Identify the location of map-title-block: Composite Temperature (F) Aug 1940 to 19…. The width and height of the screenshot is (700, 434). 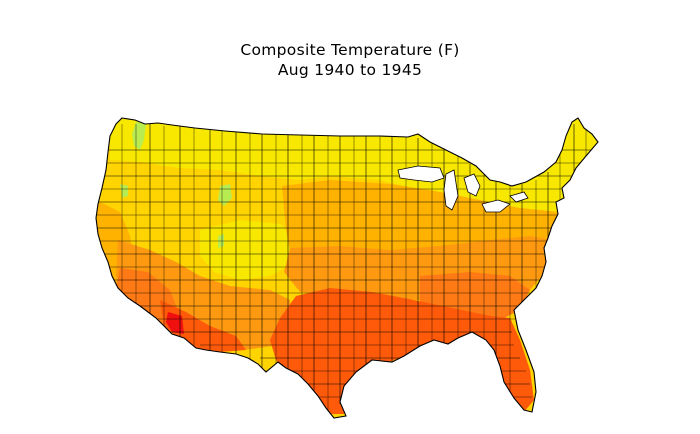
(350, 60).